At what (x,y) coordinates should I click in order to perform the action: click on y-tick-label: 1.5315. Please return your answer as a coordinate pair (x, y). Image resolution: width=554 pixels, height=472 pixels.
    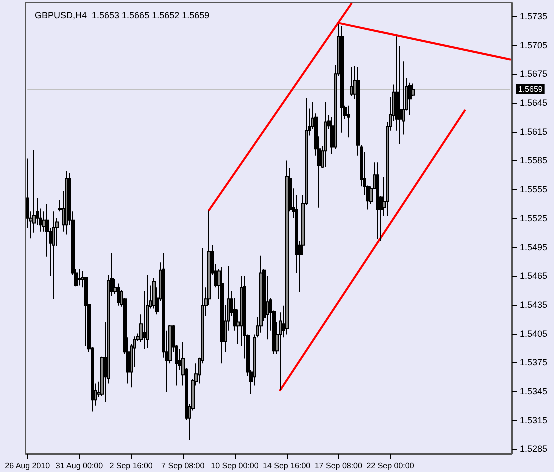
    Looking at the image, I should click on (534, 420).